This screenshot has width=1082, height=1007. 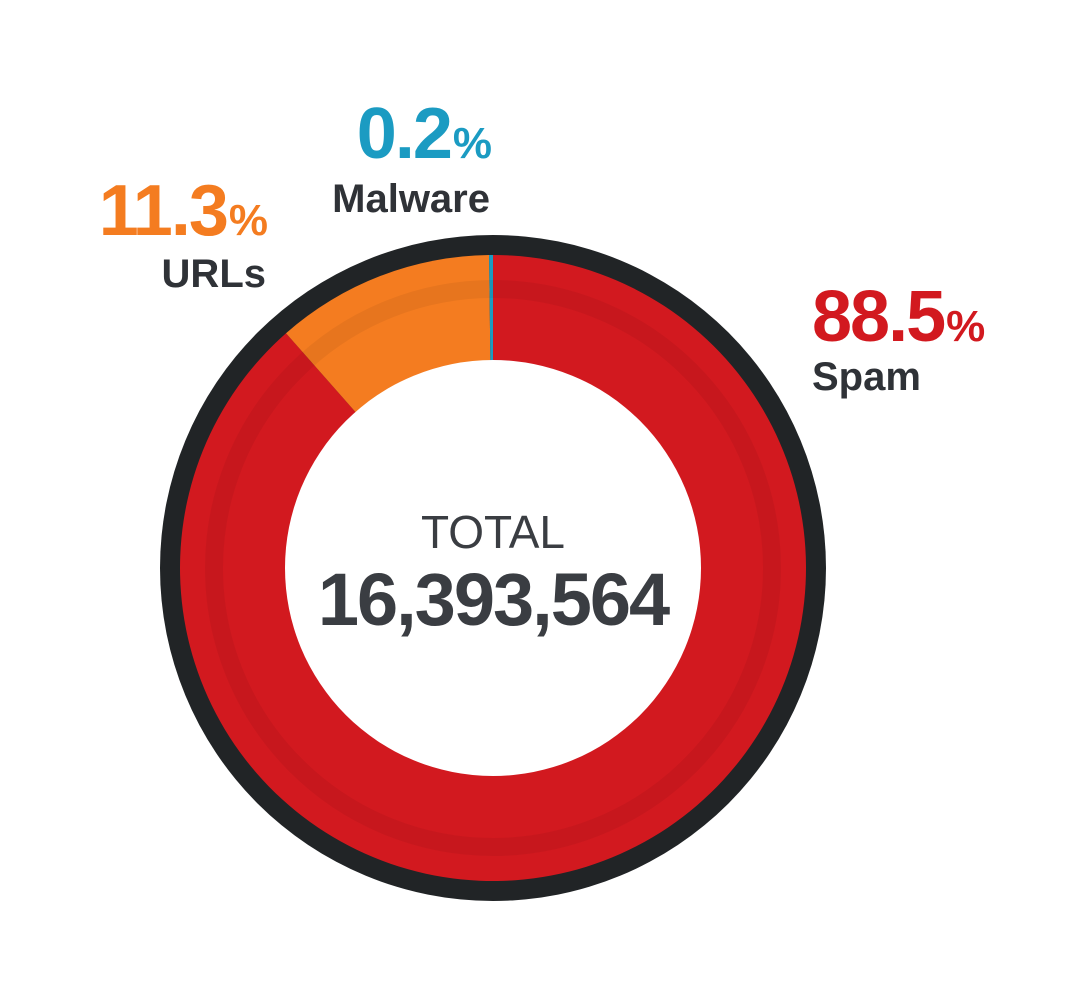 What do you see at coordinates (214, 274) in the screenshot?
I see `urls-category: URLs` at bounding box center [214, 274].